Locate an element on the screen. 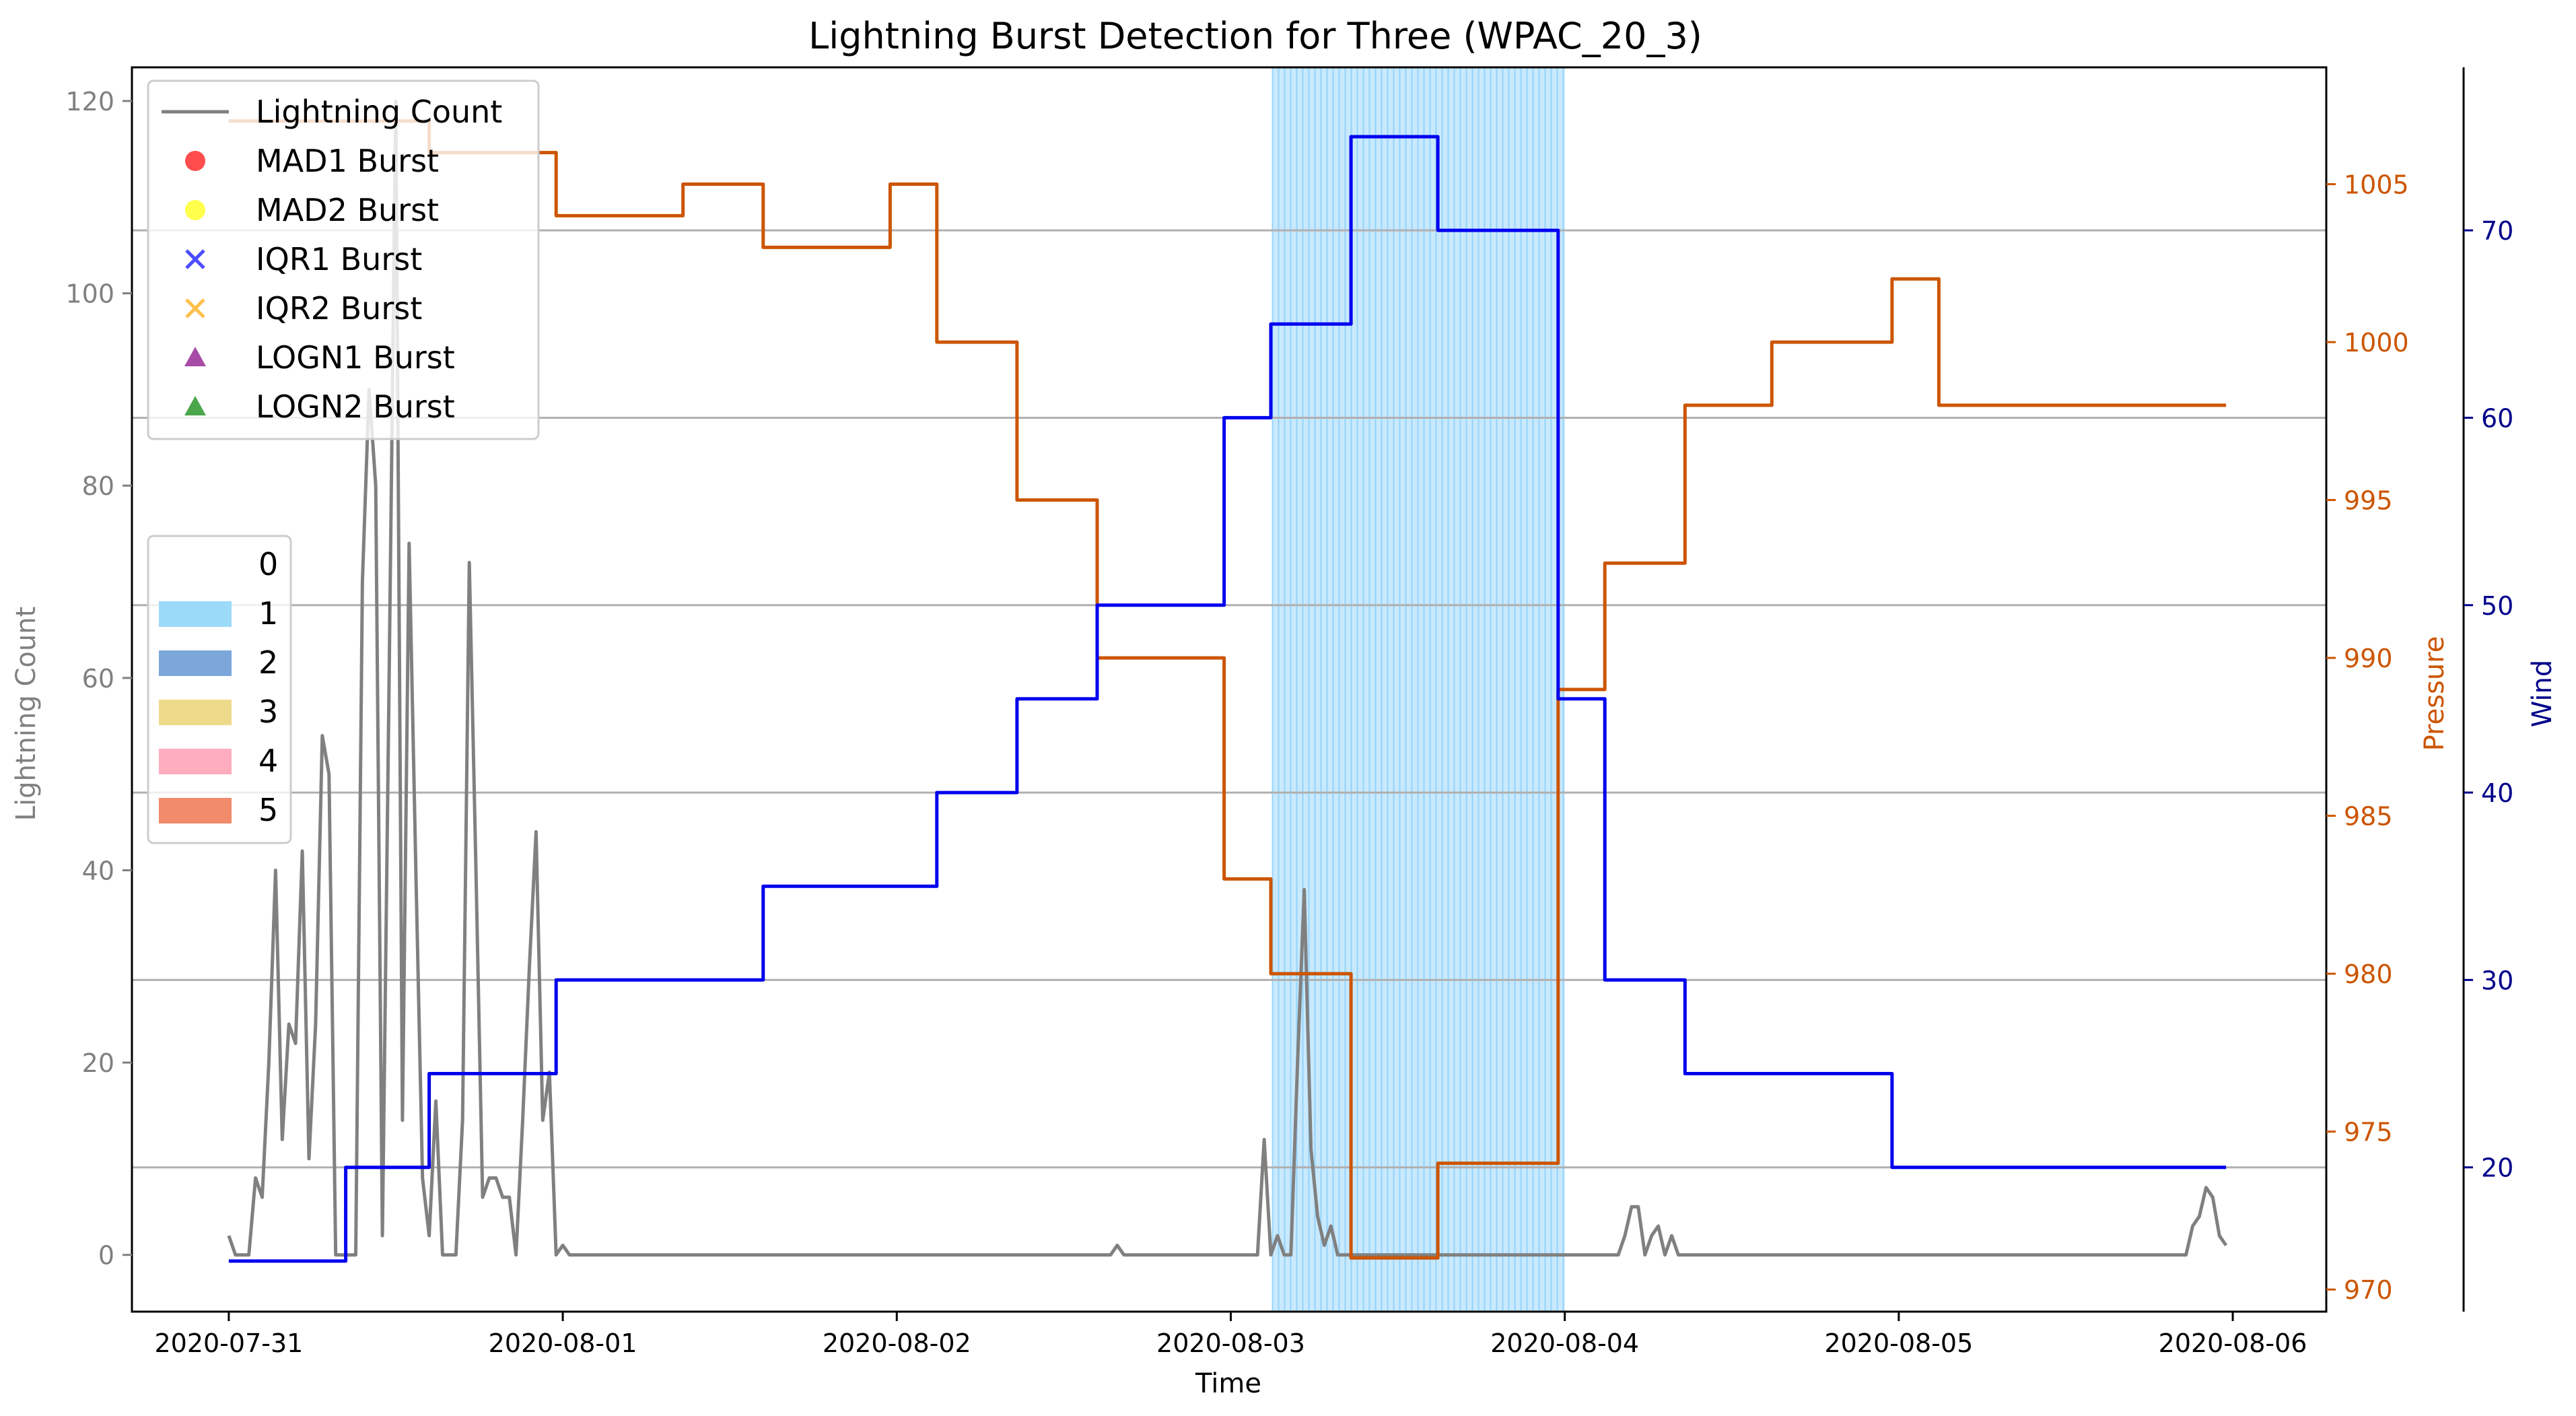 Image resolution: width=2576 pixels, height=1416 pixels. category-legend: 0 1 2 3 4 5 is located at coordinates (219, 689).